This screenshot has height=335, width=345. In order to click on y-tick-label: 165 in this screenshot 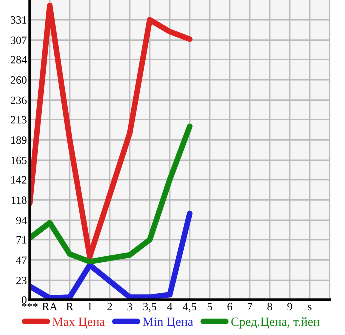, I will do `click(19, 160)`.